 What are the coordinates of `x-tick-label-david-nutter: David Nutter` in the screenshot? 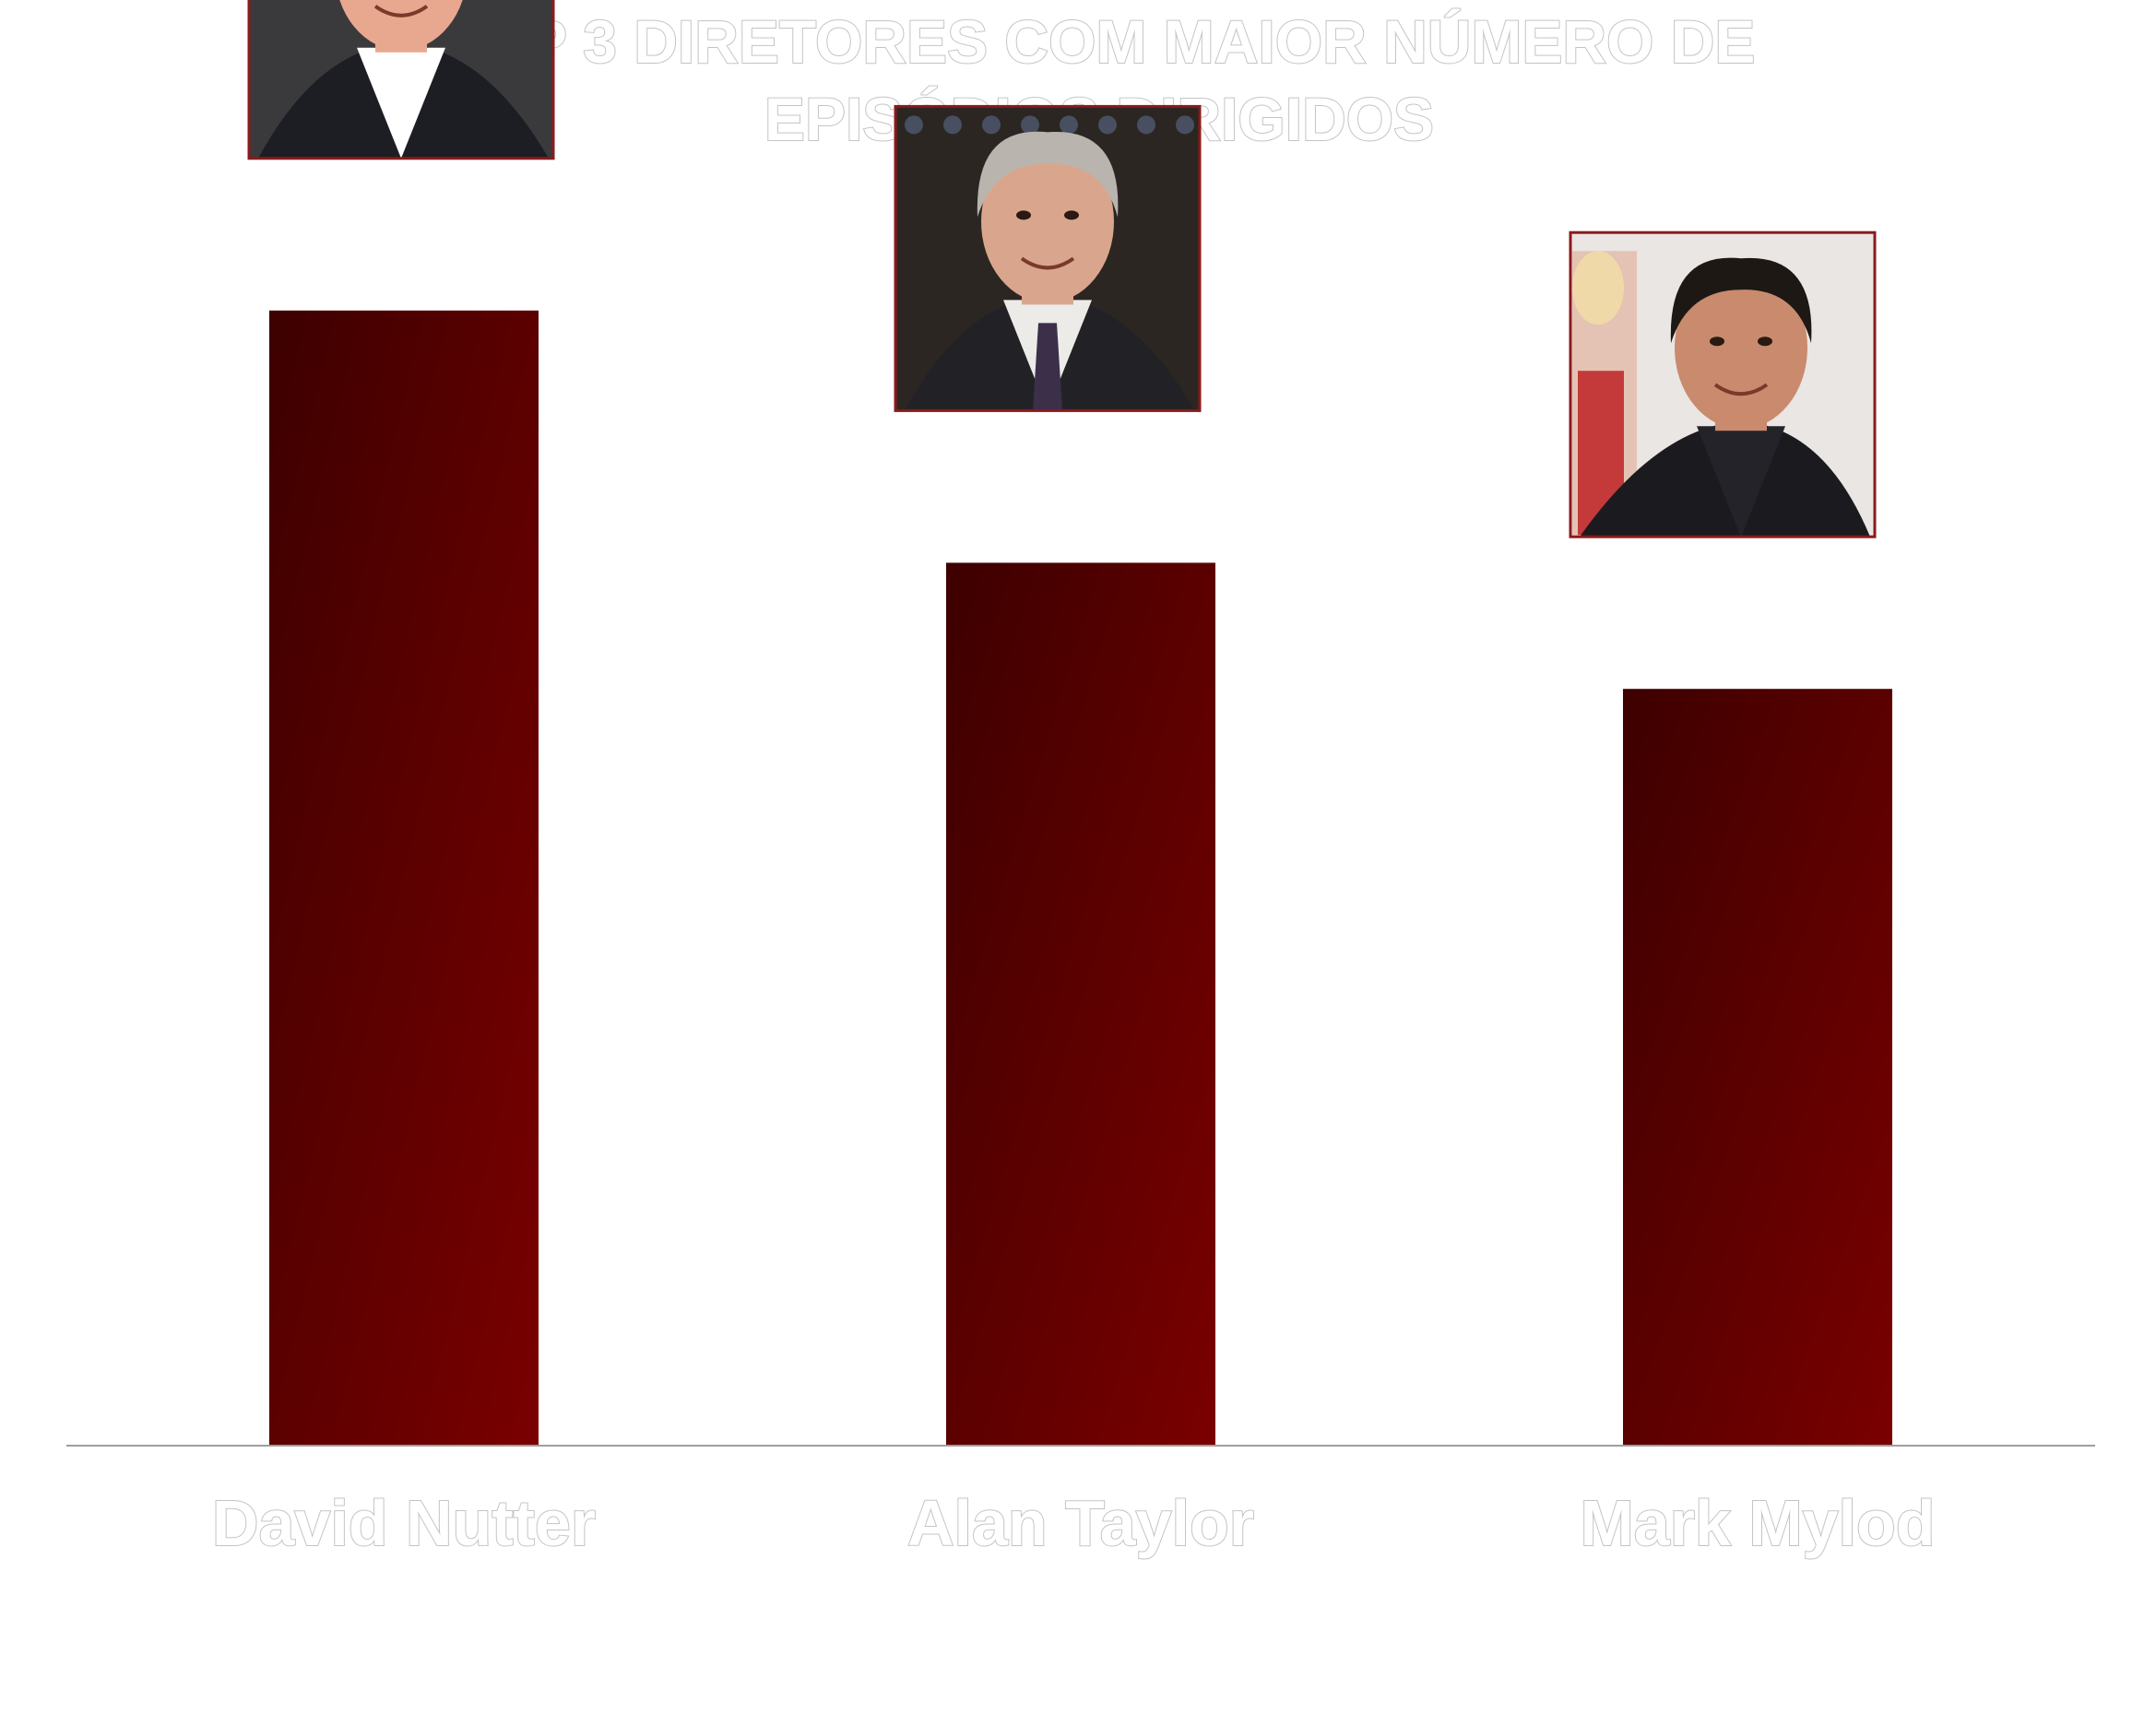 It's located at (404, 1523).